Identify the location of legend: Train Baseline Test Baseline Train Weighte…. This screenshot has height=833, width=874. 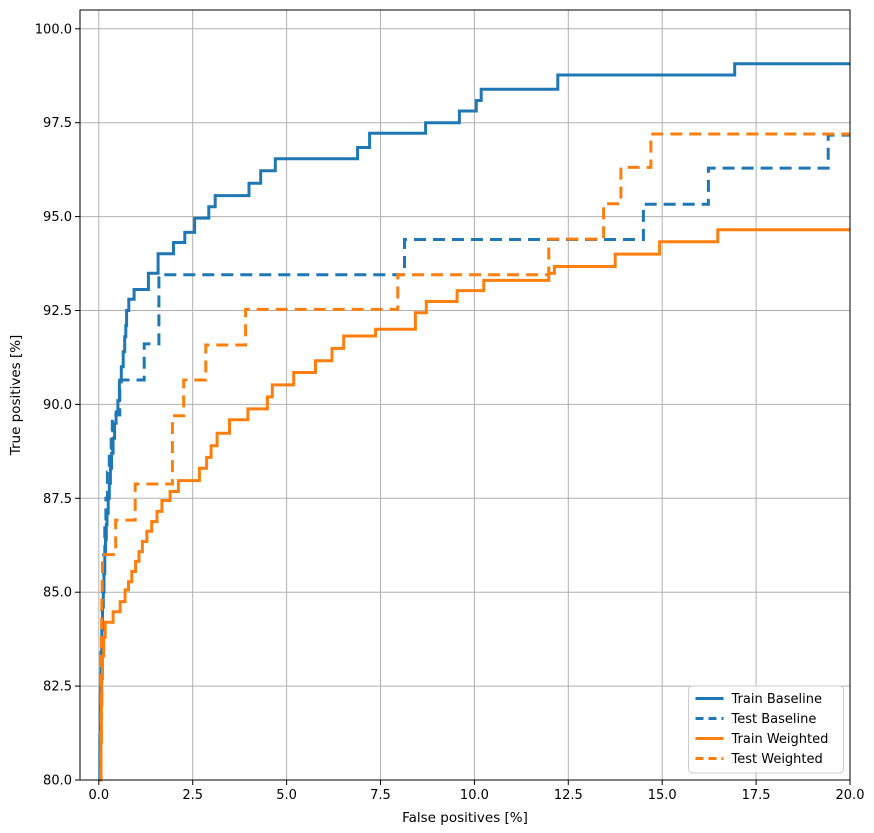
(766, 729).